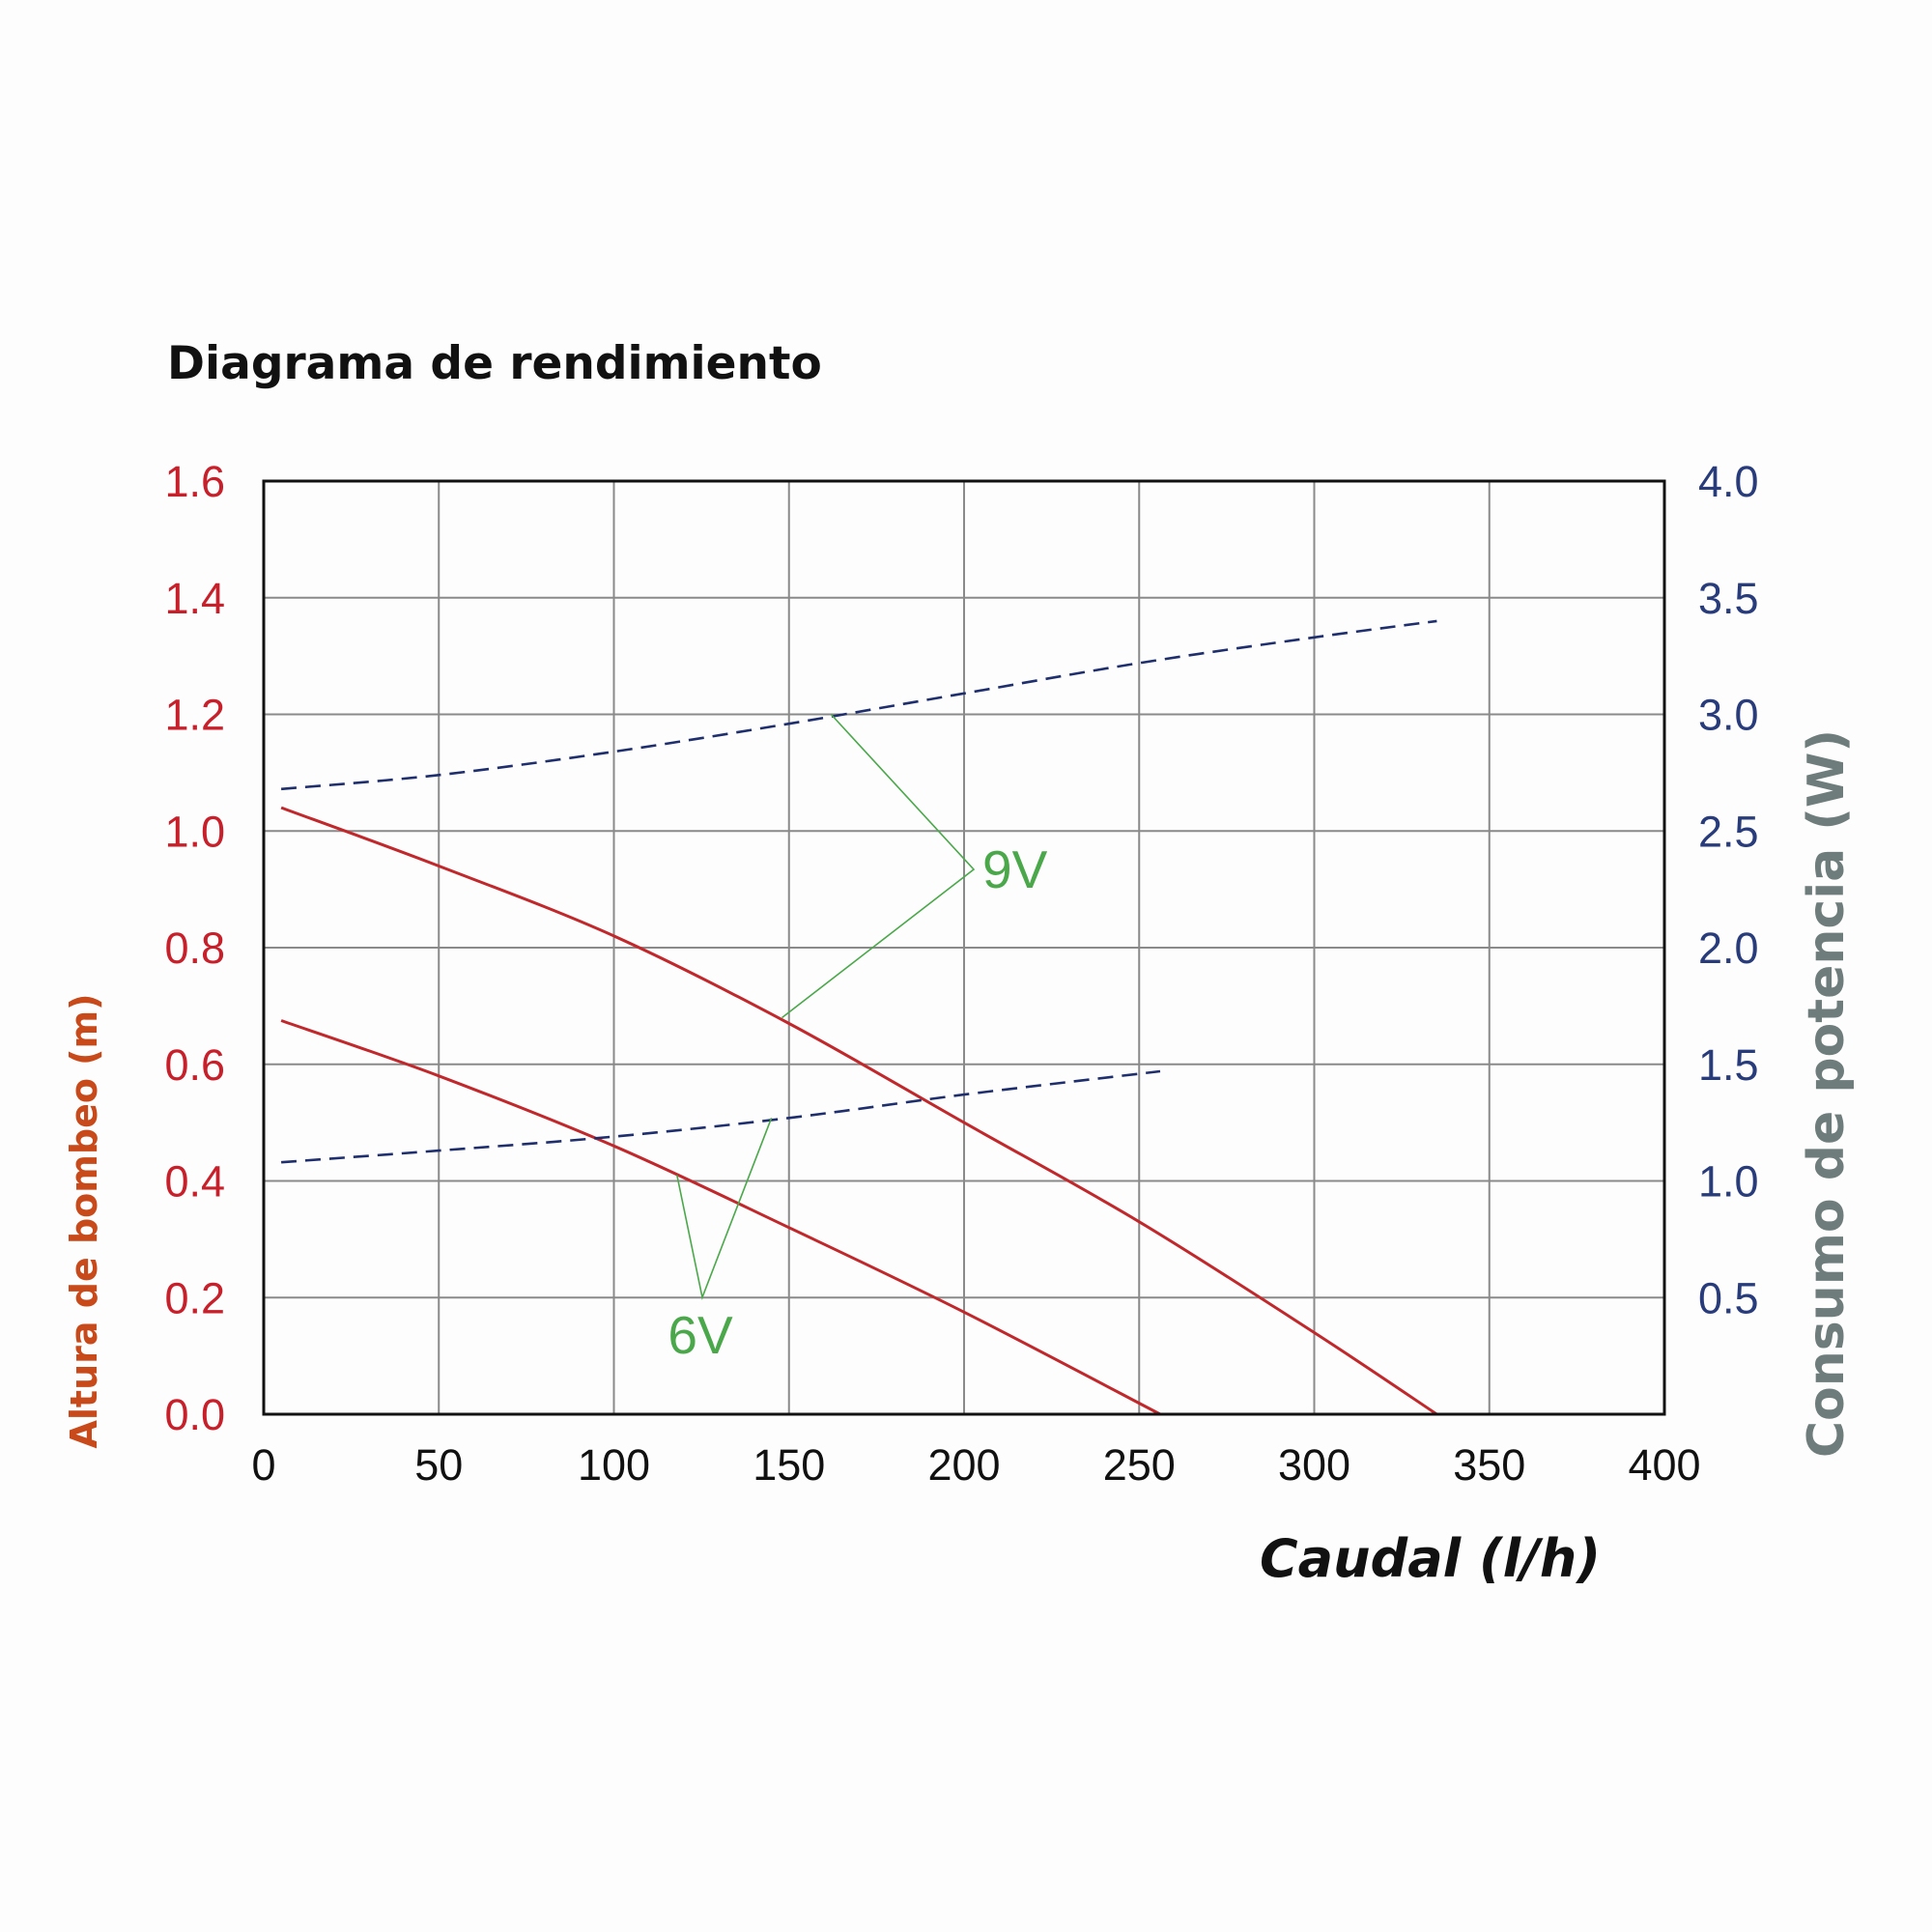 This screenshot has height=1932, width=1932. Describe the element at coordinates (194, 948) in the screenshot. I see `y-left-tick-label: 0.8` at that location.